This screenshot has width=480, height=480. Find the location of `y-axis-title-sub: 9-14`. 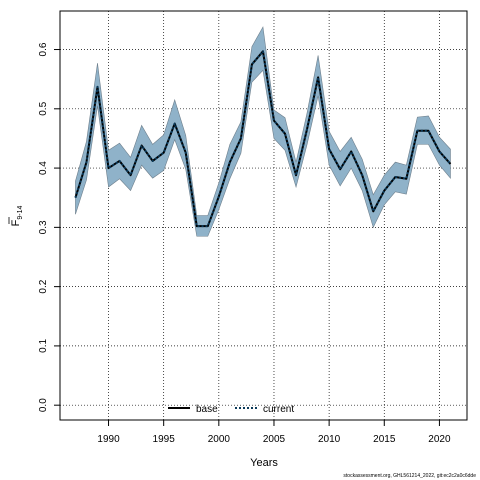

y-axis-title-sub: 9-14 is located at coordinates (20, 213).